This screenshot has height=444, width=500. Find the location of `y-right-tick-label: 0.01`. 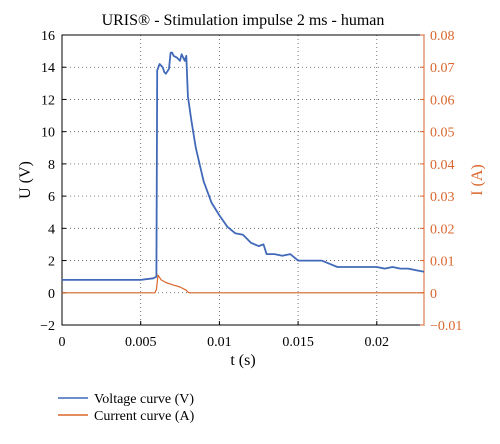

y-right-tick-label: 0.01 is located at coordinates (442, 262).